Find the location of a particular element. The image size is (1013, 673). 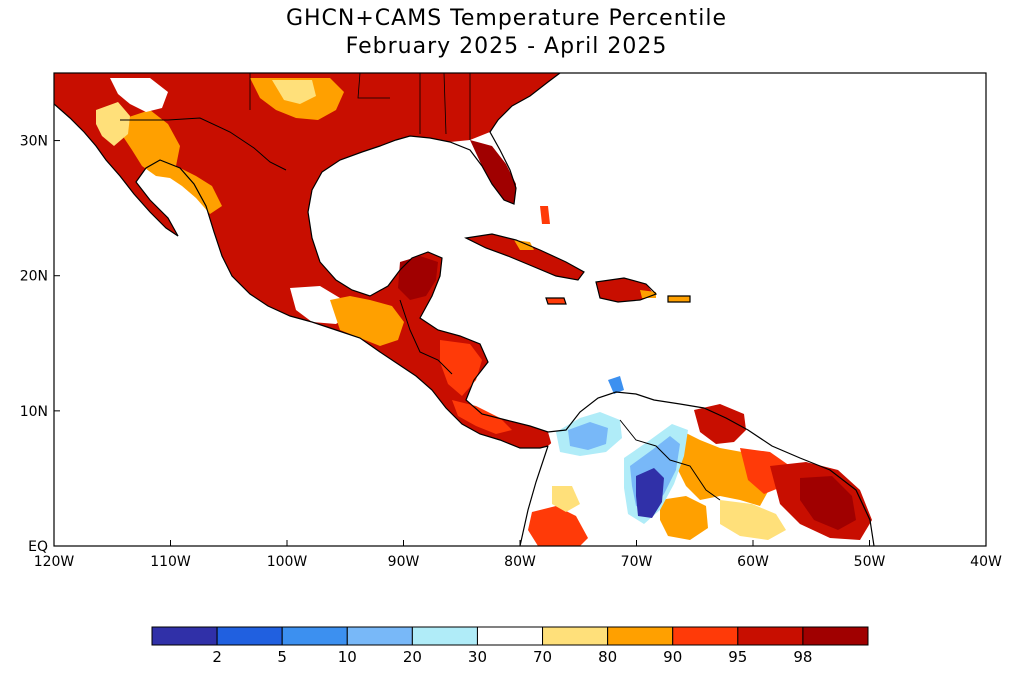

region-guianas-p99 is located at coordinates (828, 503).